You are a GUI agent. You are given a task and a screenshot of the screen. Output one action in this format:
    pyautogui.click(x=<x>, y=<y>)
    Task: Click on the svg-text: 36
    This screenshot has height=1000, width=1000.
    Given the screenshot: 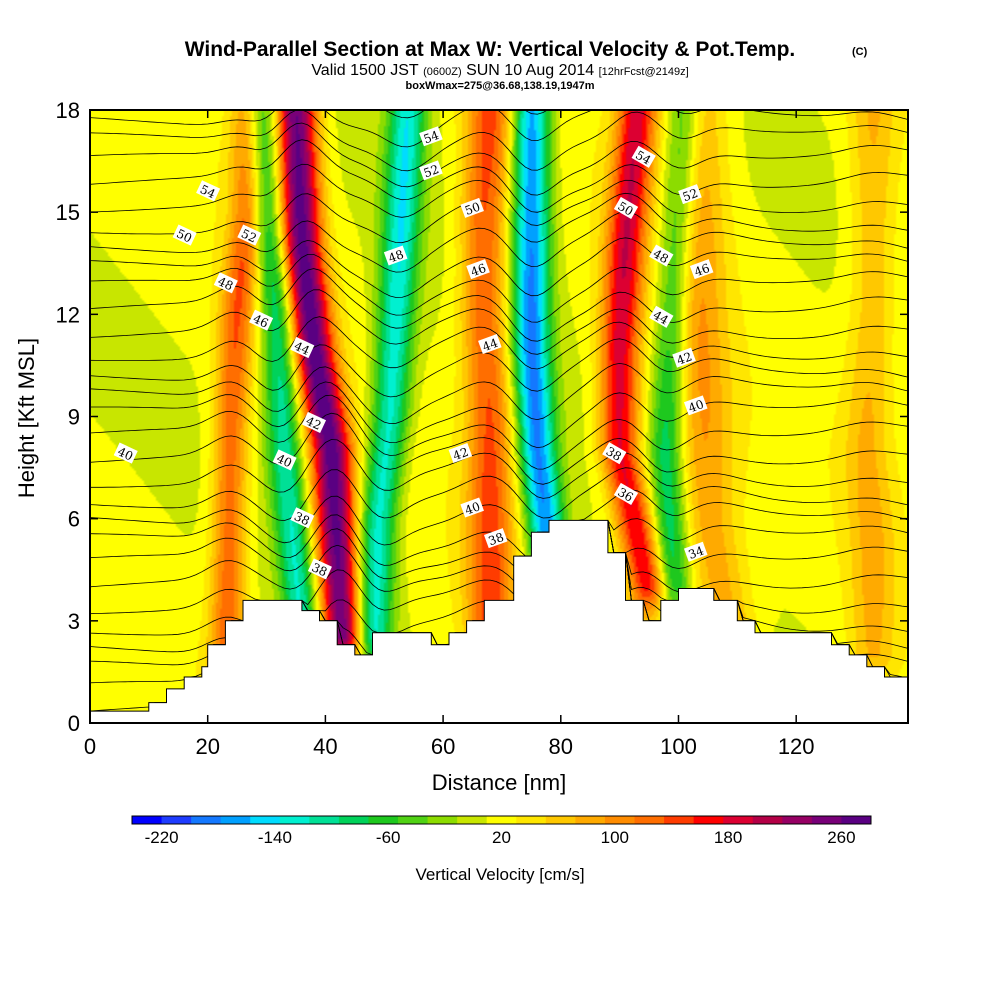 What is the action you would take?
    pyautogui.click(x=625, y=495)
    